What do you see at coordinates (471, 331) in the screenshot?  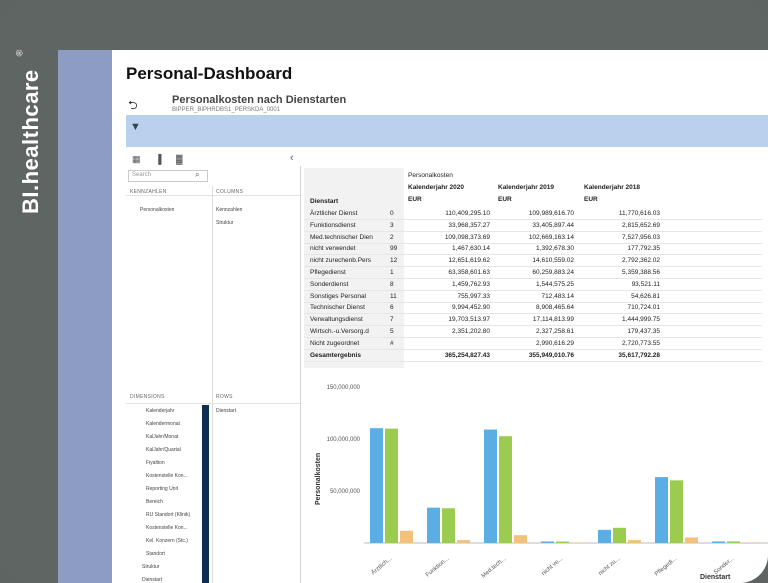 I see `table-cell: 2,351,202.80` at bounding box center [471, 331].